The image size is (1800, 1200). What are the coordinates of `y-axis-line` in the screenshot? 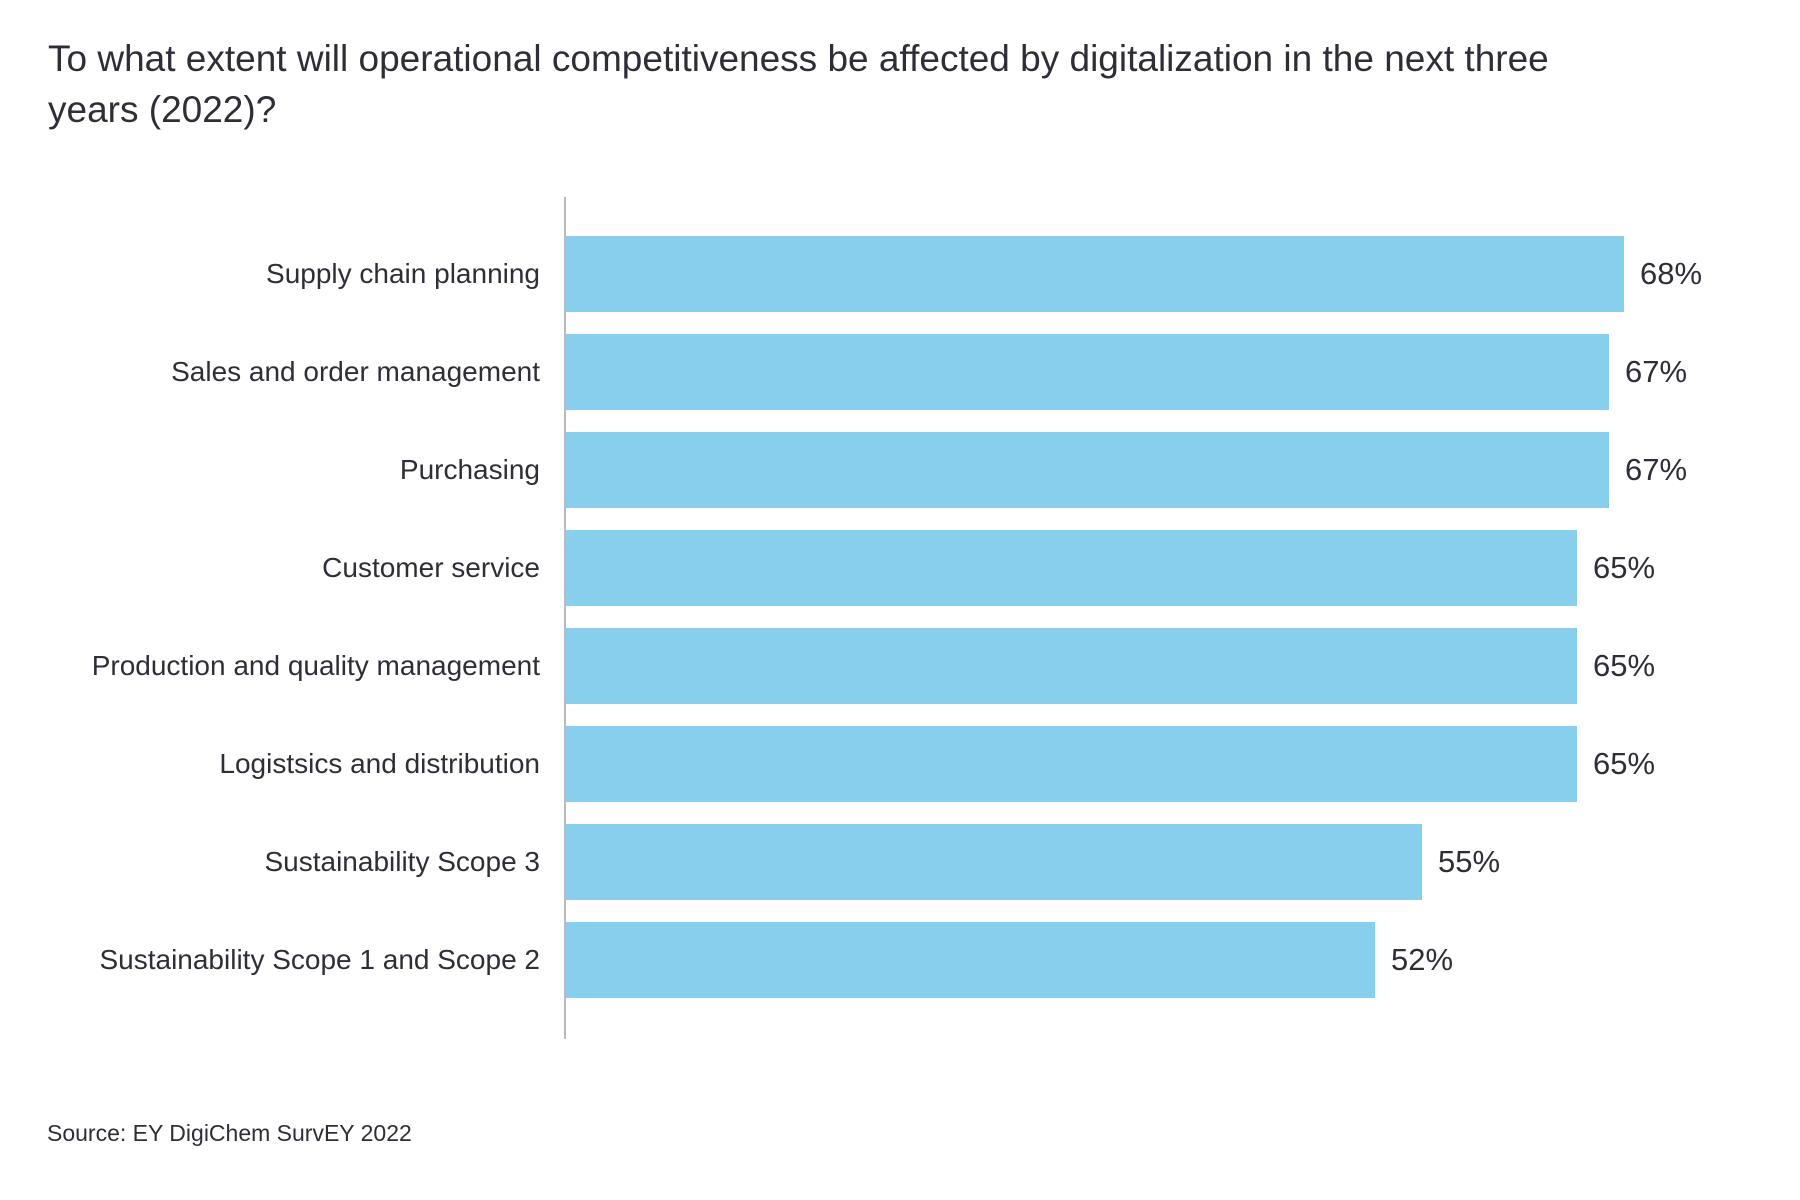 It's located at (565, 618).